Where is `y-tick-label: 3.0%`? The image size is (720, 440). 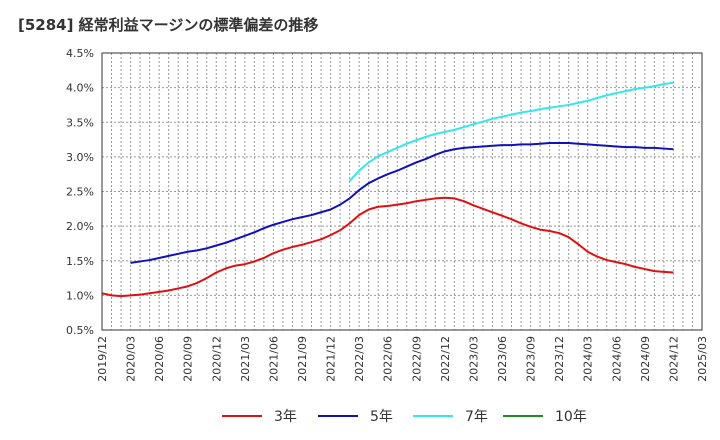
y-tick-label: 3.0% is located at coordinates (80, 157).